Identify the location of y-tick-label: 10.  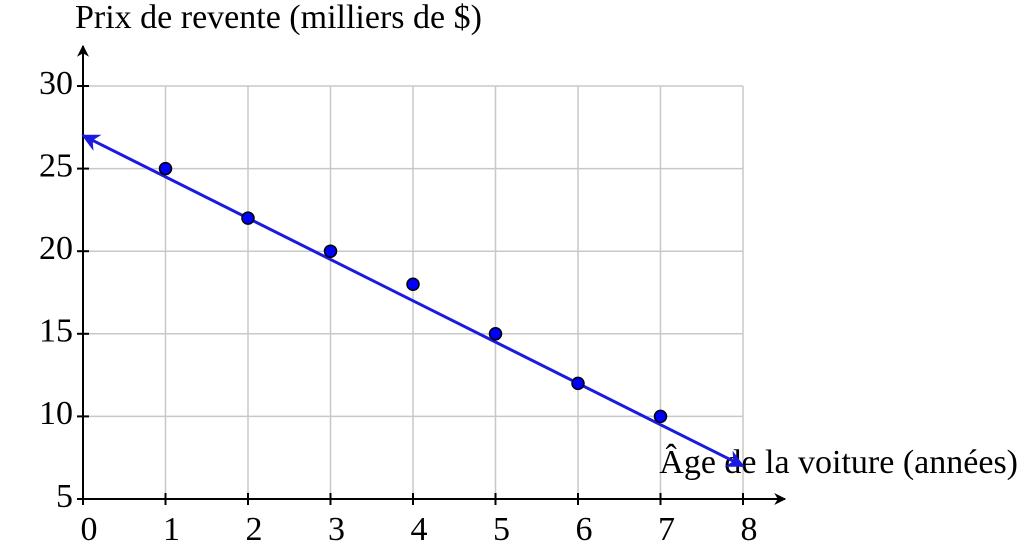
(56, 413).